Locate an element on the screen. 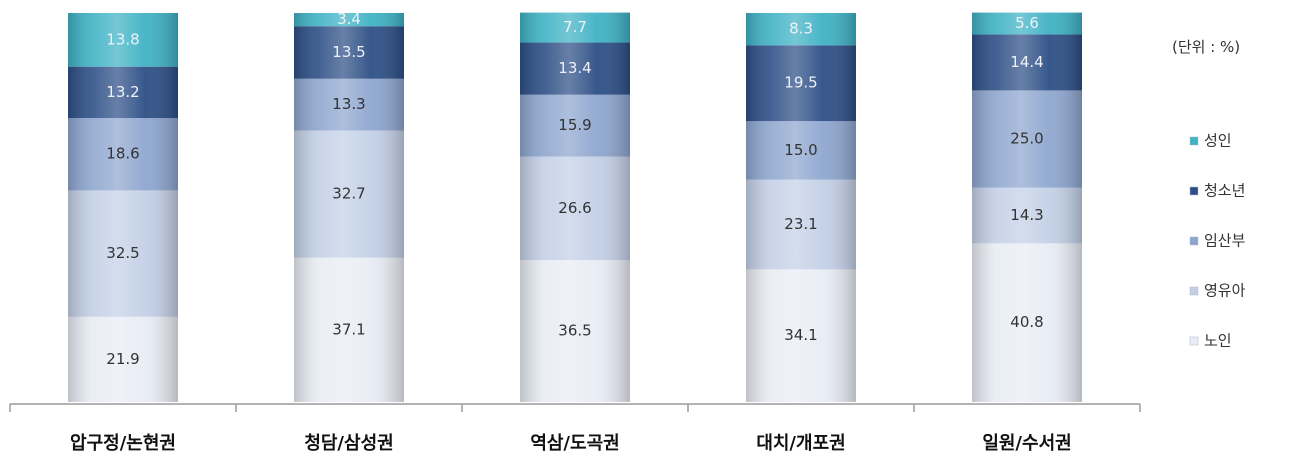 The height and width of the screenshot is (458, 1289). bar-stack-2: 37.1 32.7 13.3 13.5 3.4 is located at coordinates (349, 206).